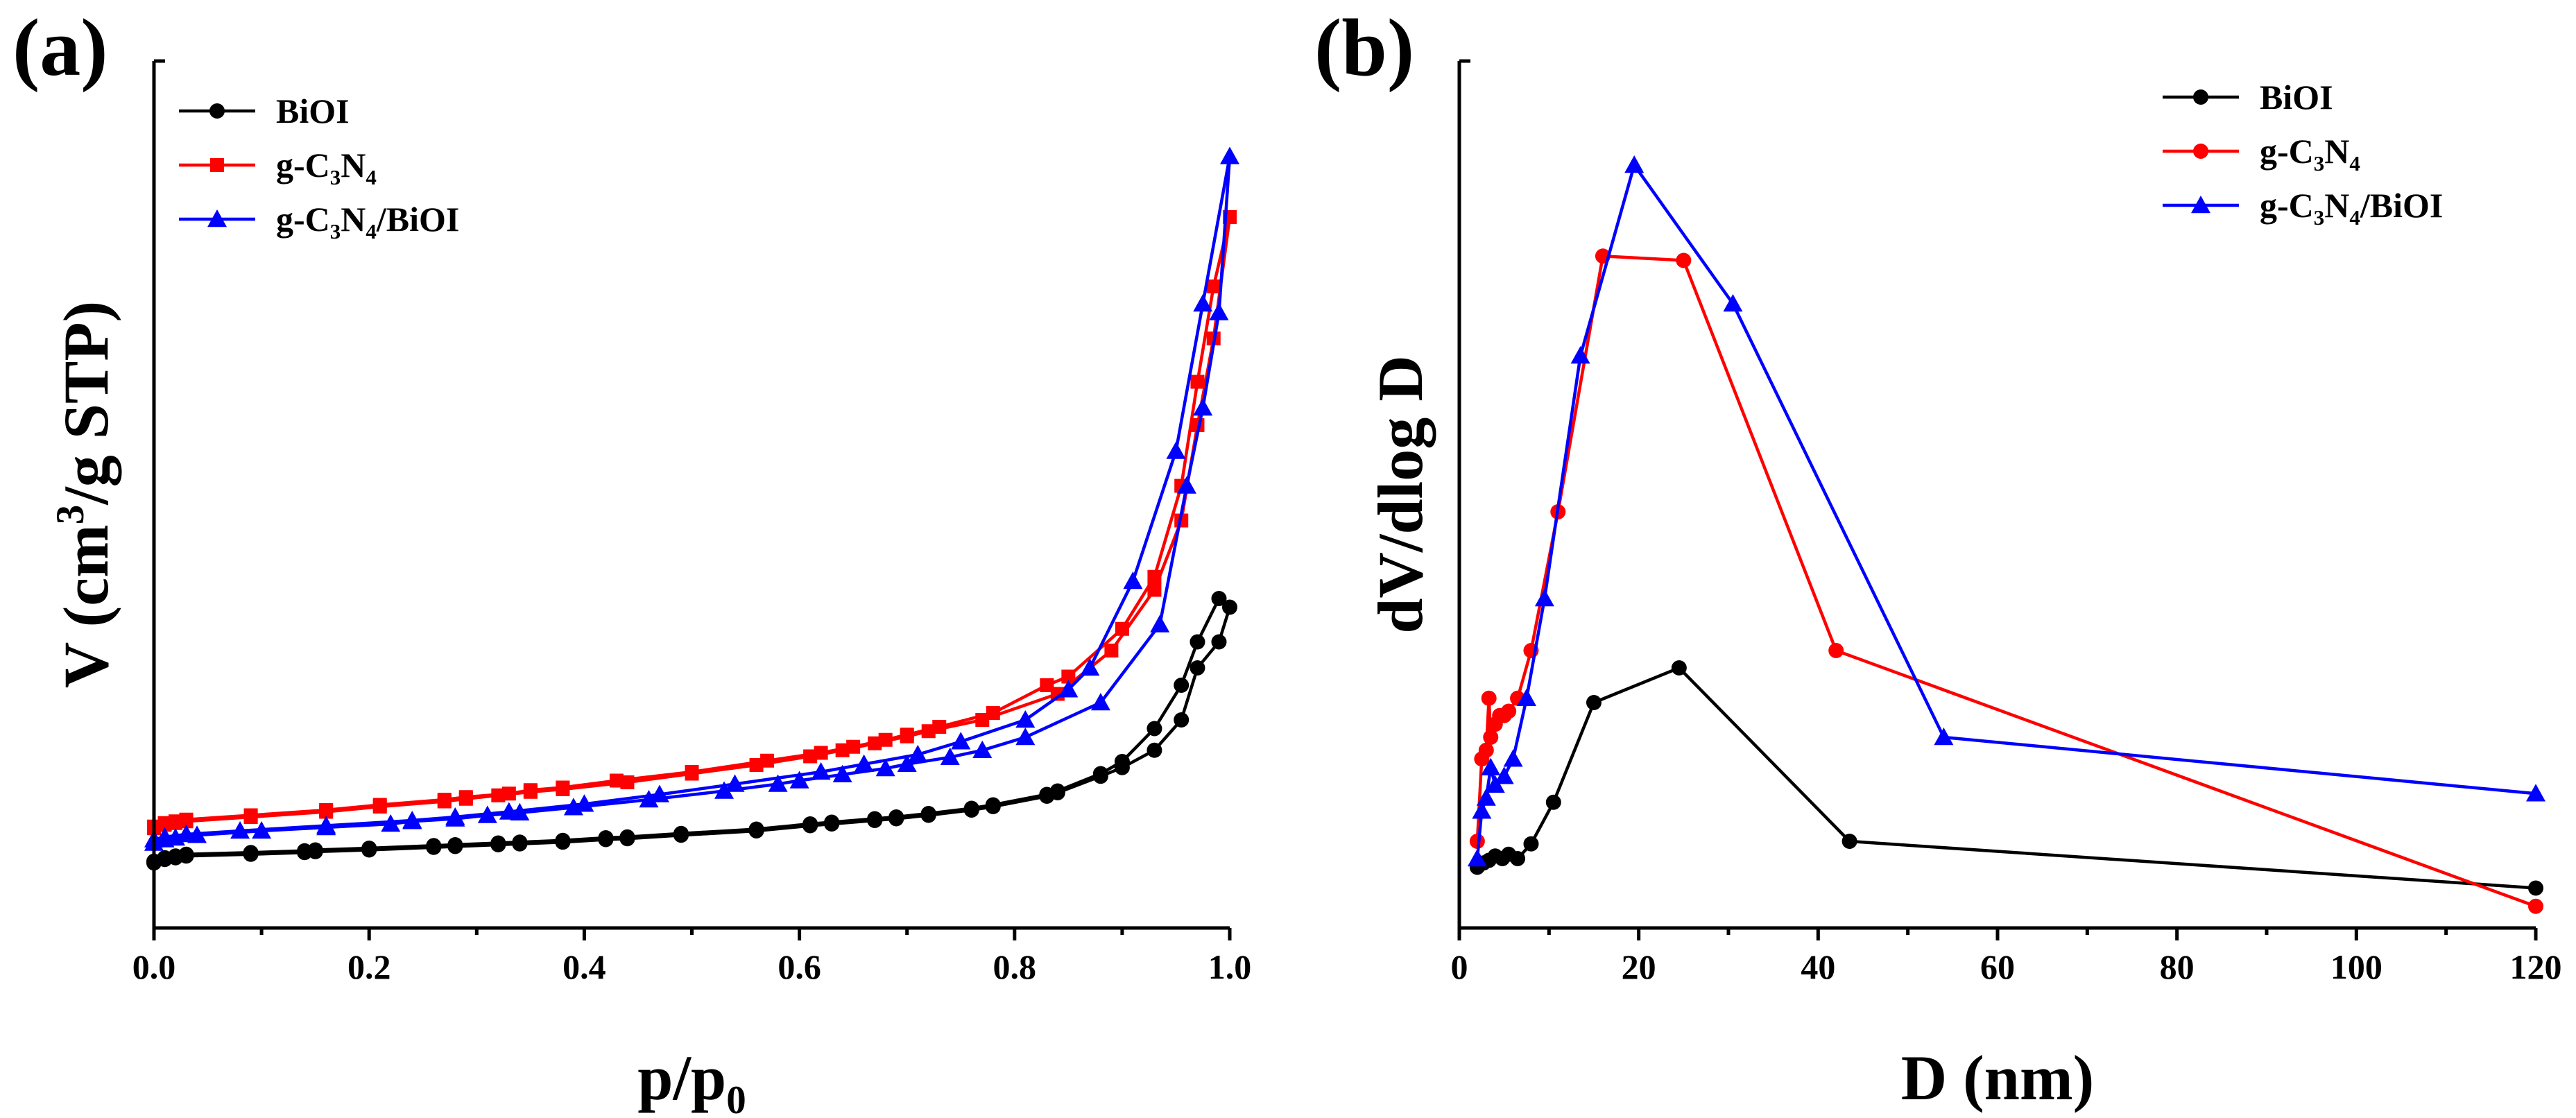  I want to click on x-tick-label: 1.0, so click(1230, 966).